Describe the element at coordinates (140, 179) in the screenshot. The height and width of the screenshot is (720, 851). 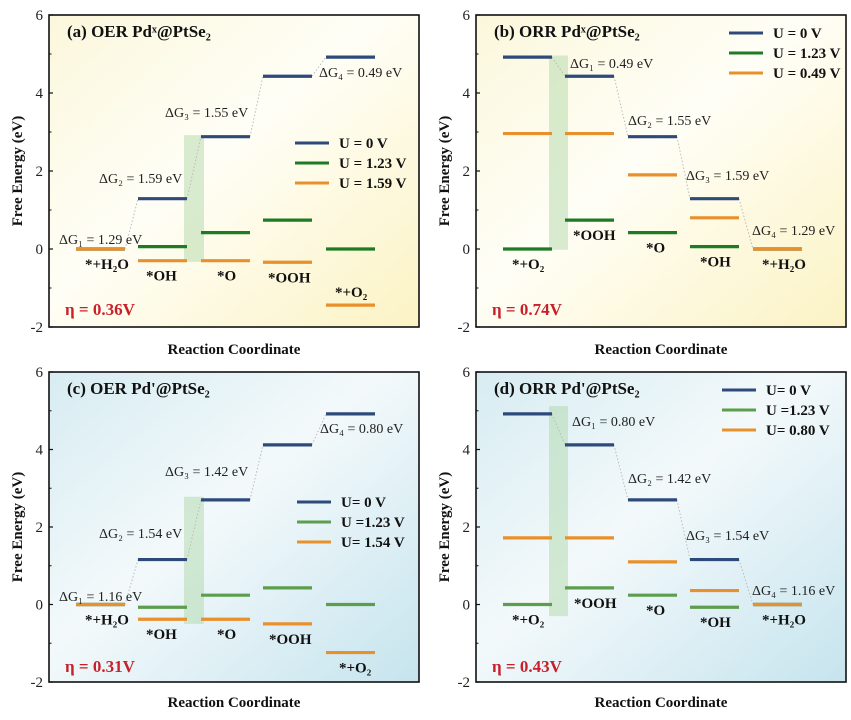
I see `delta-g-label: ΔG₂ = 1.59 eV` at that location.